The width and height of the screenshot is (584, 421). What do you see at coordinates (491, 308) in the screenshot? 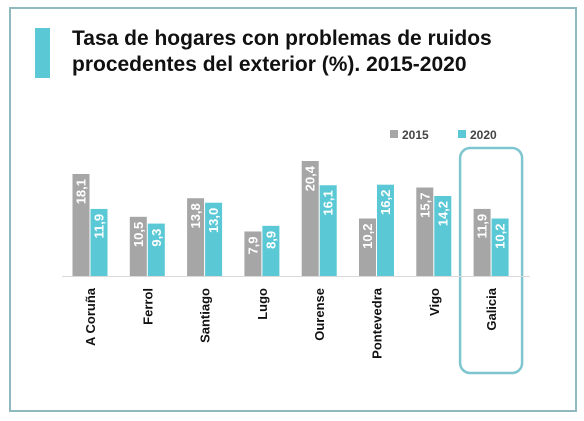
I see `category-label-7: Galicia` at bounding box center [491, 308].